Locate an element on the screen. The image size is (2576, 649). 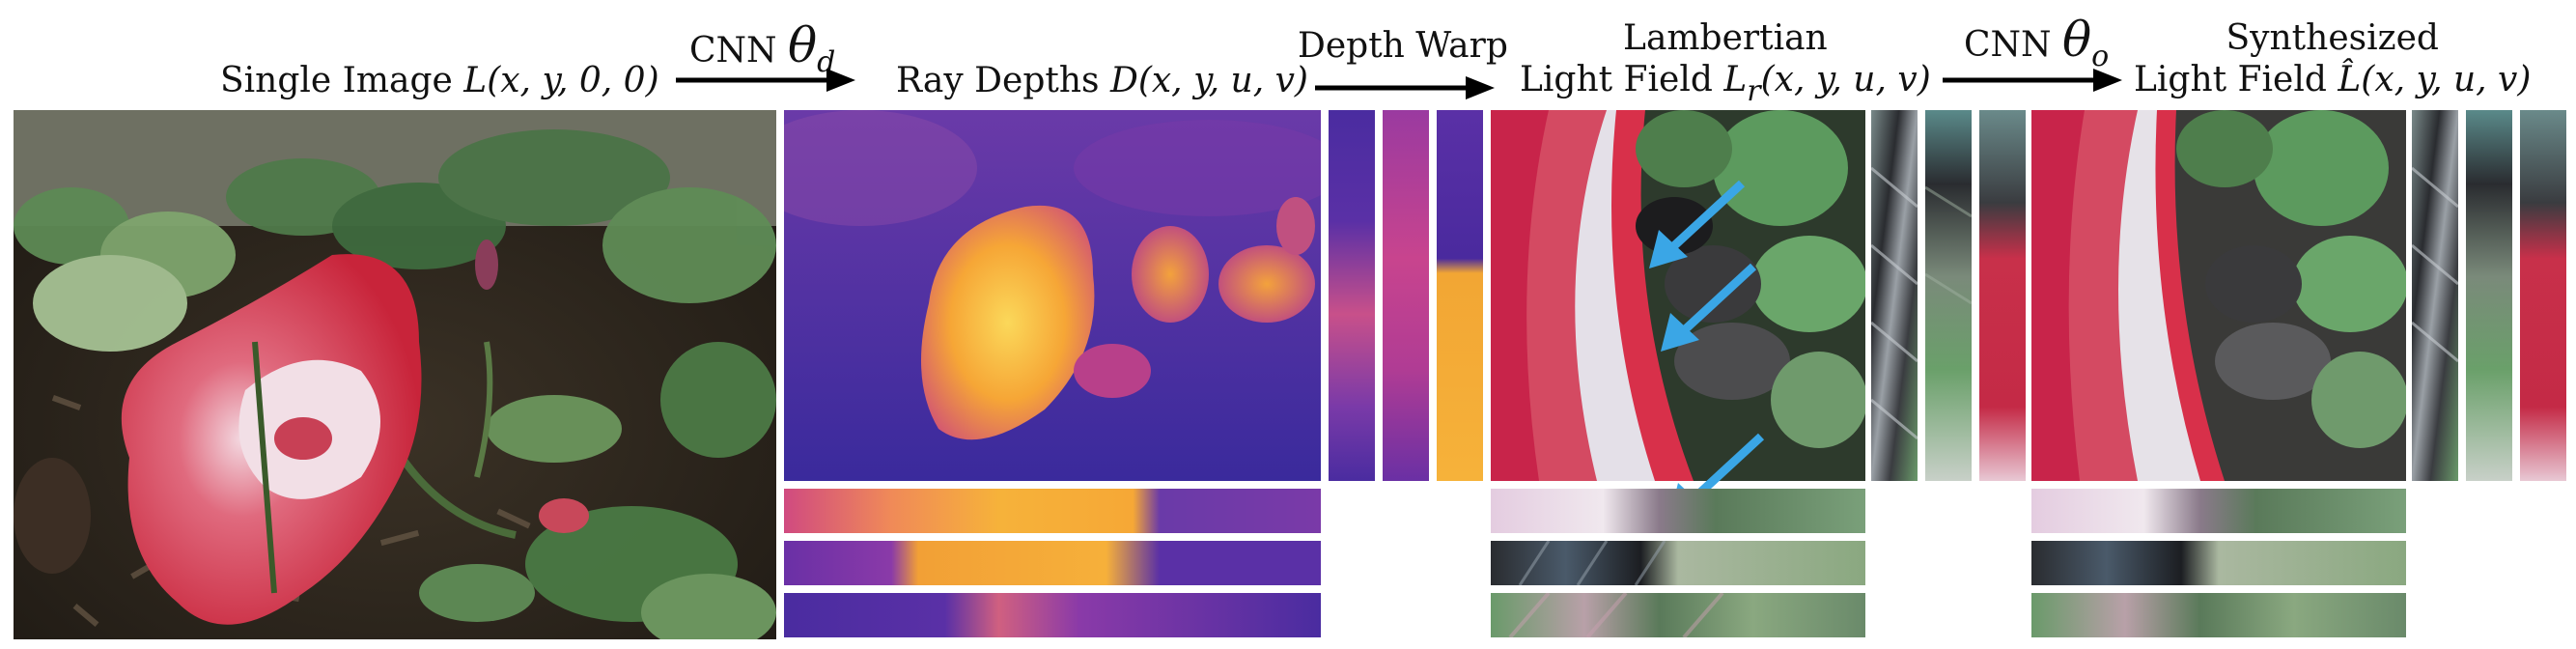
red-flower is located at coordinates (272, 439).